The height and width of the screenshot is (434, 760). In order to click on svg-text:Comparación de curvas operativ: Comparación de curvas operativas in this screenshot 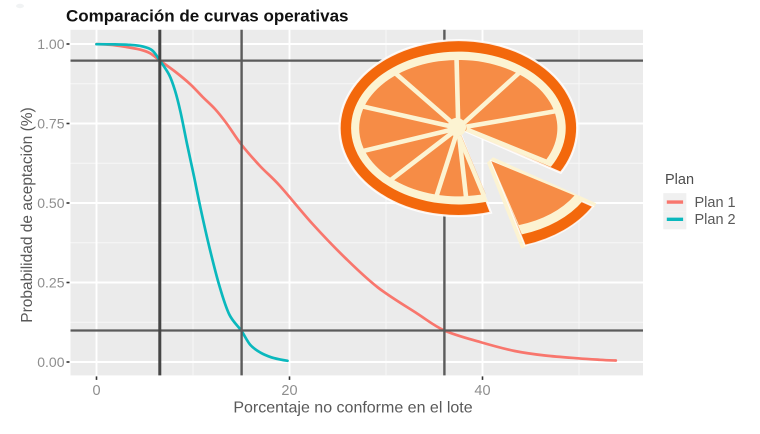, I will do `click(207, 16)`.